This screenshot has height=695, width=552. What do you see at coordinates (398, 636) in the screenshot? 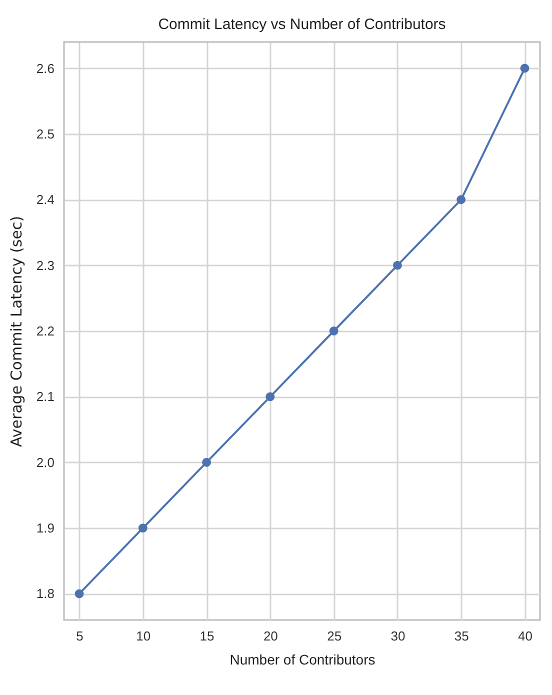
I see `x-tick-label: 30` at bounding box center [398, 636].